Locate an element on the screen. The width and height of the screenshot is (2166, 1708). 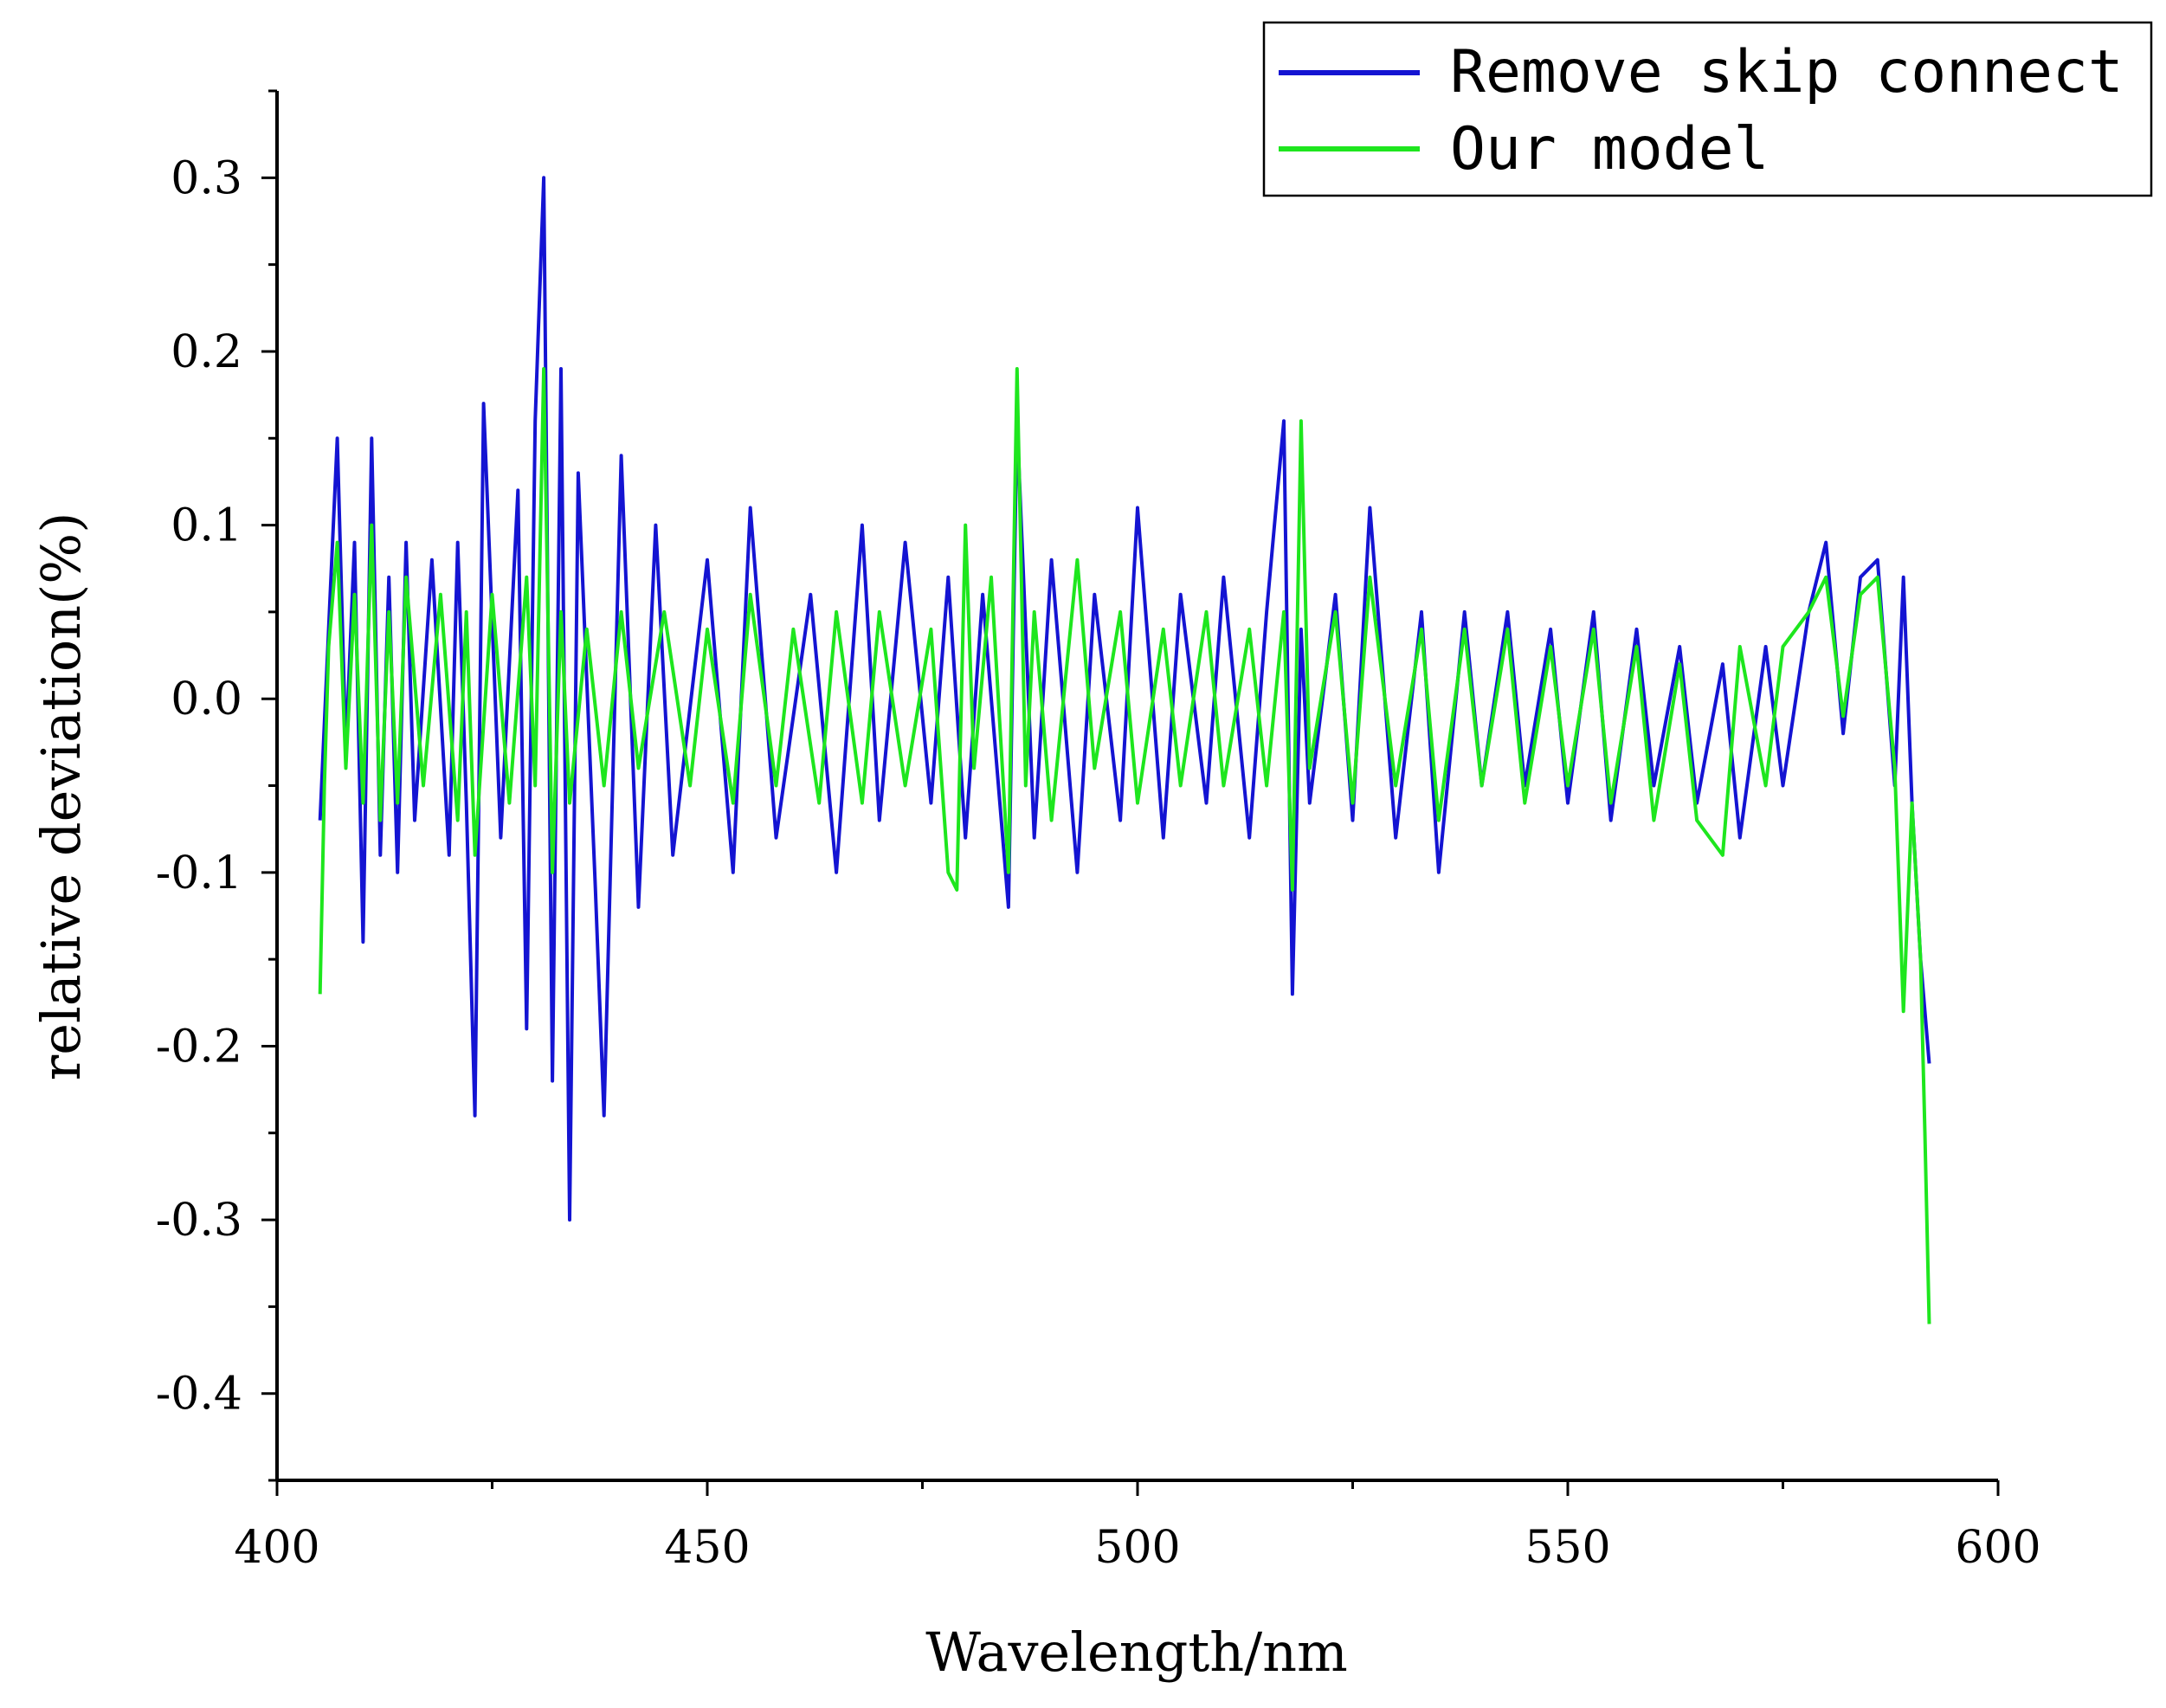
y-tick-label: 0.1 is located at coordinates (206, 526).